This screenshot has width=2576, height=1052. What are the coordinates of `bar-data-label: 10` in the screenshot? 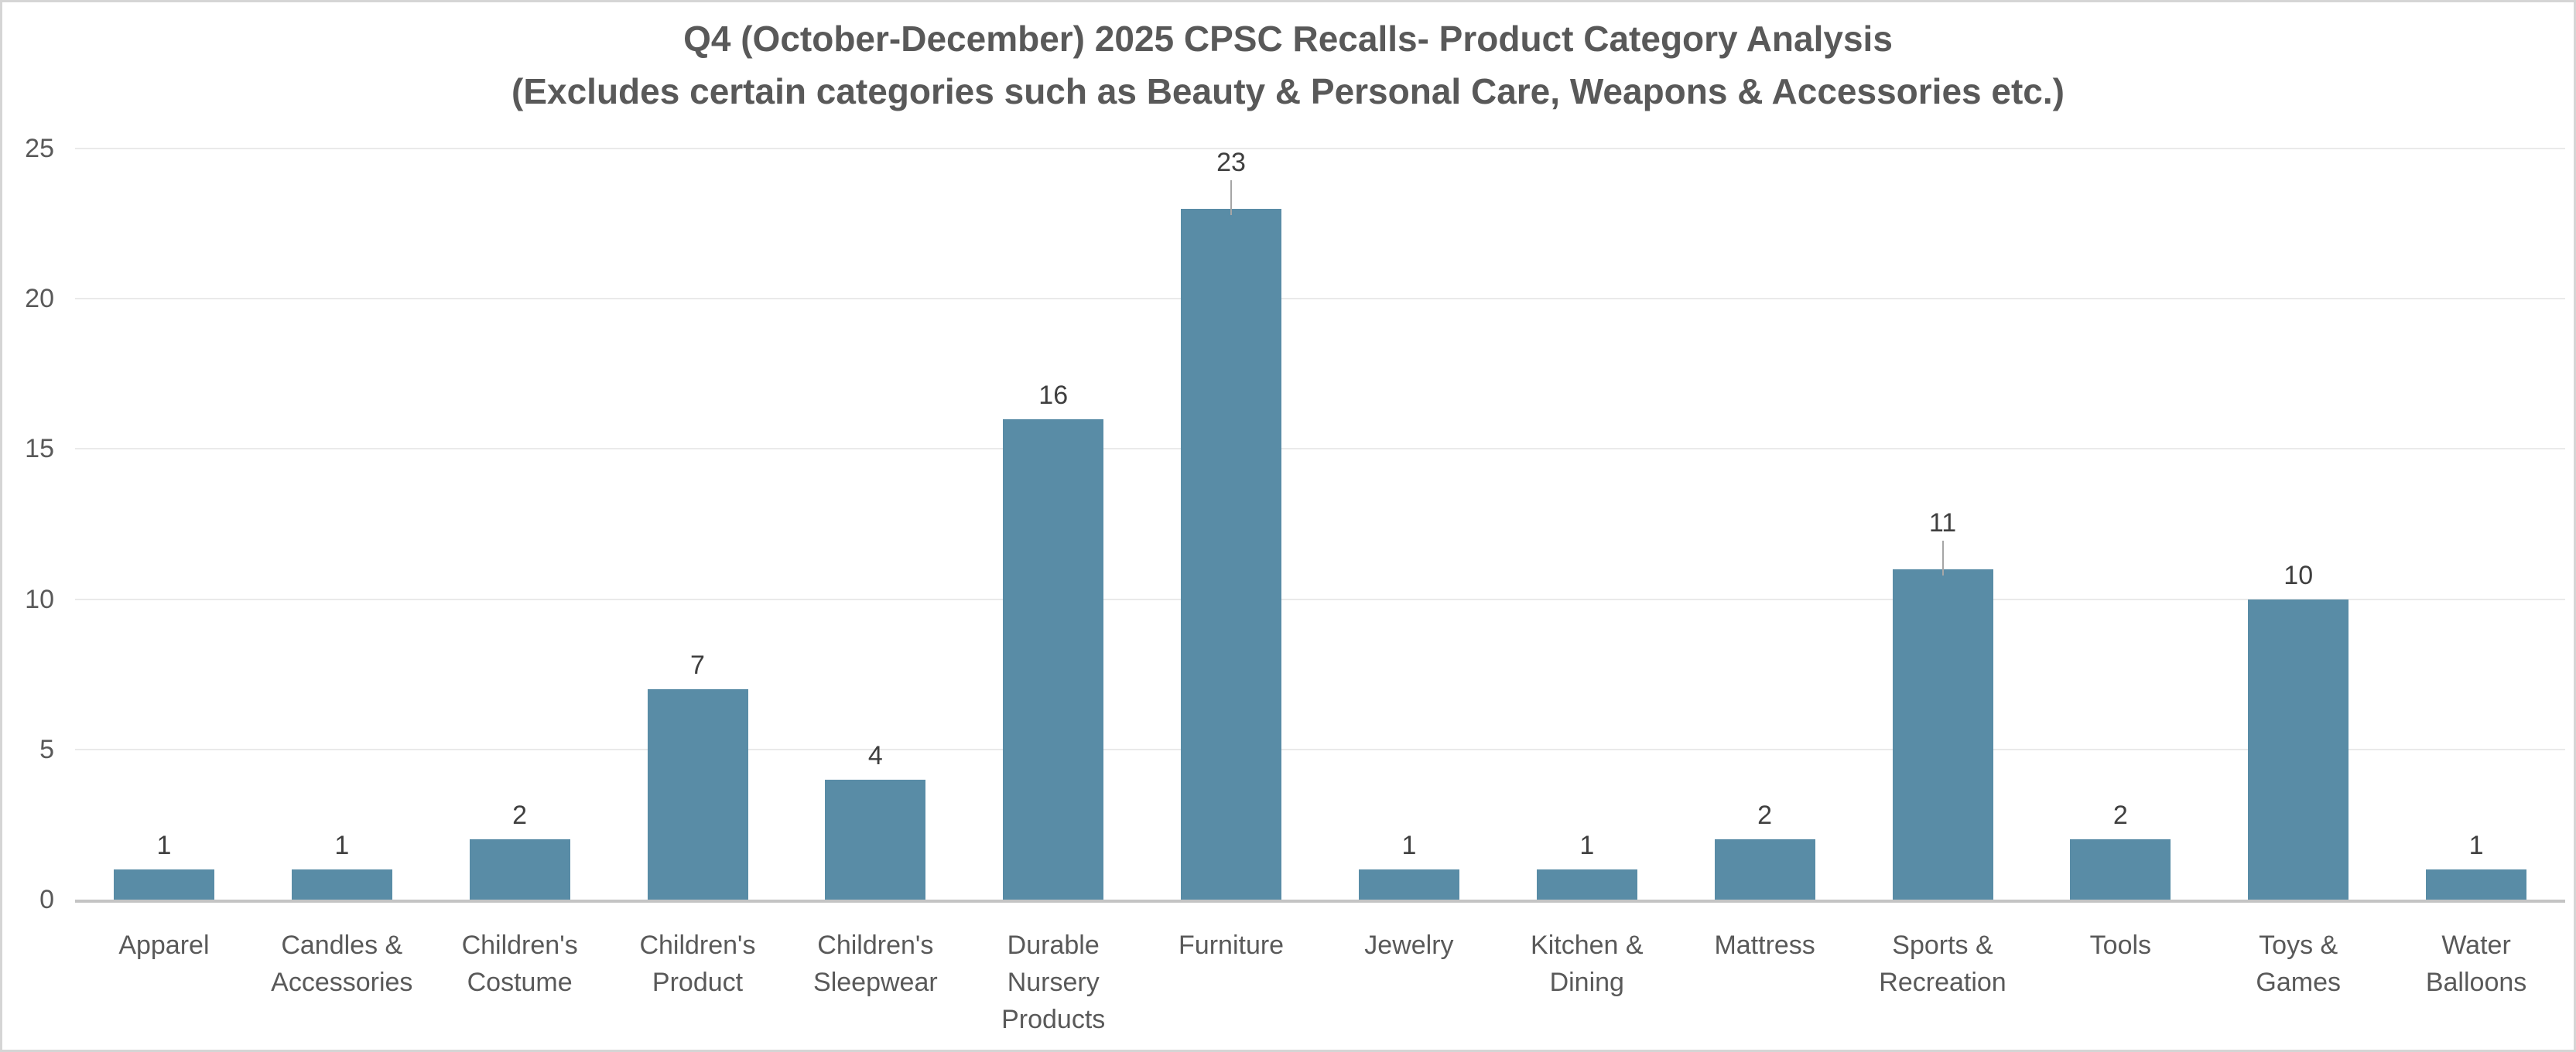 It's located at (2299, 575).